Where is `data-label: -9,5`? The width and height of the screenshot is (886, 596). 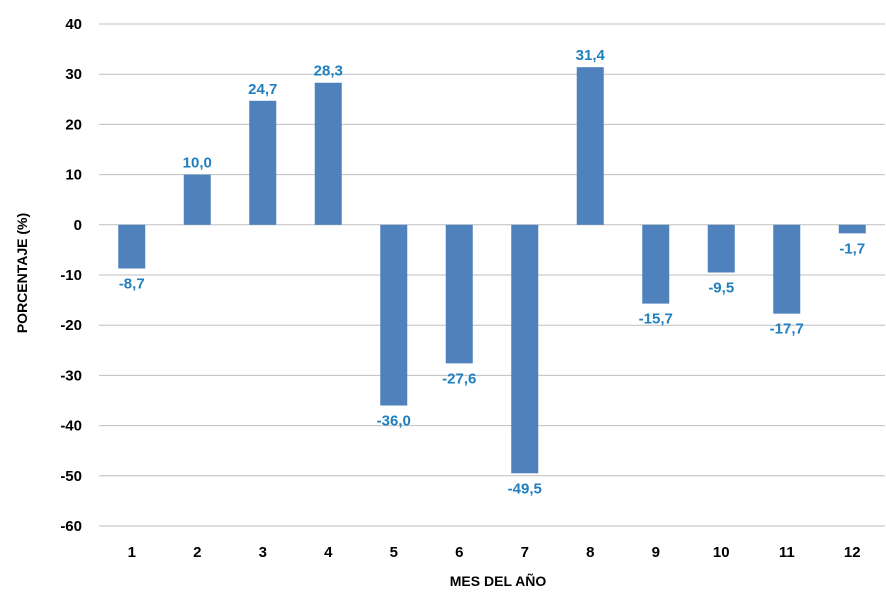 data-label: -9,5 is located at coordinates (721, 287).